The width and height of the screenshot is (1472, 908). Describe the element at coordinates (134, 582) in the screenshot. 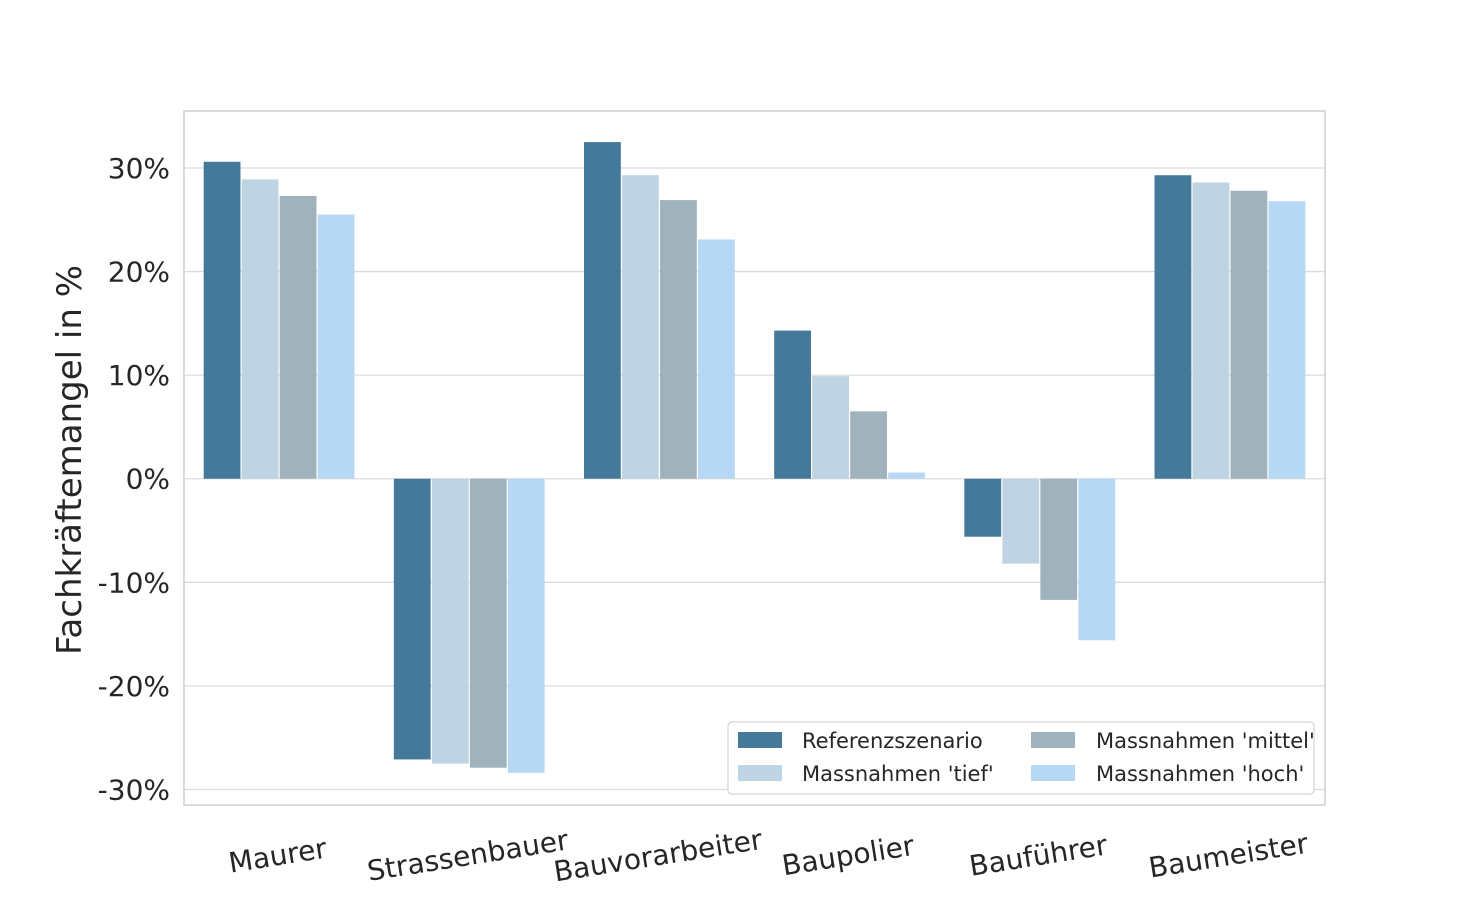

I see `y-tick-label: -10%` at that location.